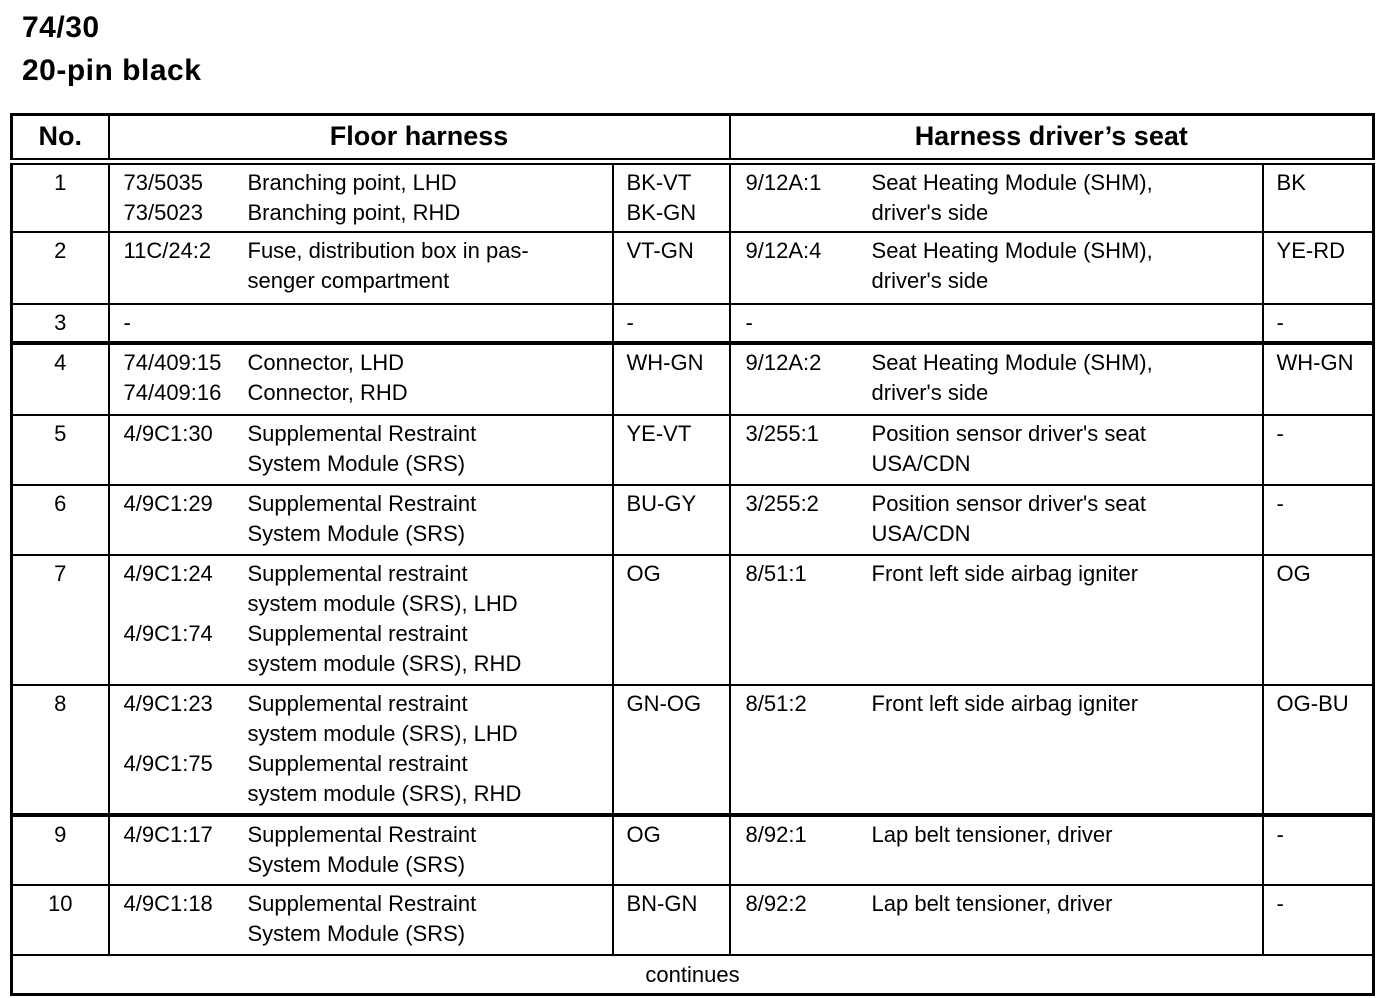  I want to click on seat-harness-cell: 8/92:1 Lap belt tensioner, driver, so click(996, 849).